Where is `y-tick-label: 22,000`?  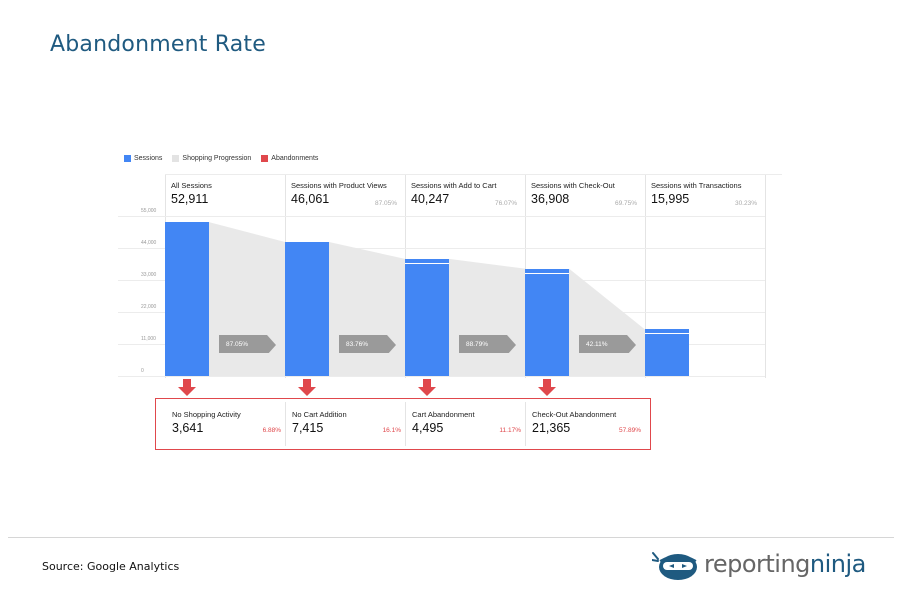 y-tick-label: 22,000 is located at coordinates (149, 307).